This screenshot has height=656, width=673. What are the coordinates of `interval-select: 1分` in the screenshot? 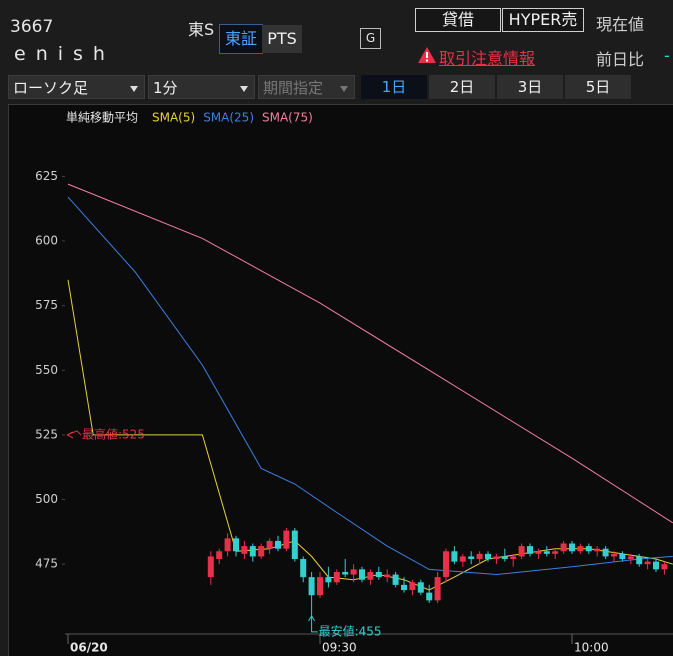 It's located at (201, 87).